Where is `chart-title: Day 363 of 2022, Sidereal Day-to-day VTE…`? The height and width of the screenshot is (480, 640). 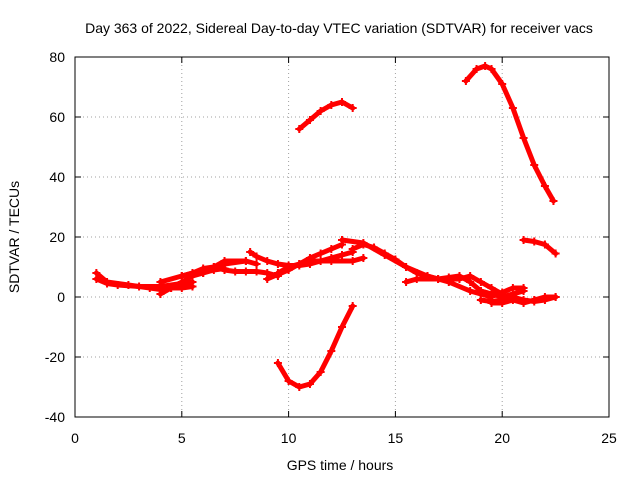 chart-title: Day 363 of 2022, Sidereal Day-to-day VTE… is located at coordinates (339, 28).